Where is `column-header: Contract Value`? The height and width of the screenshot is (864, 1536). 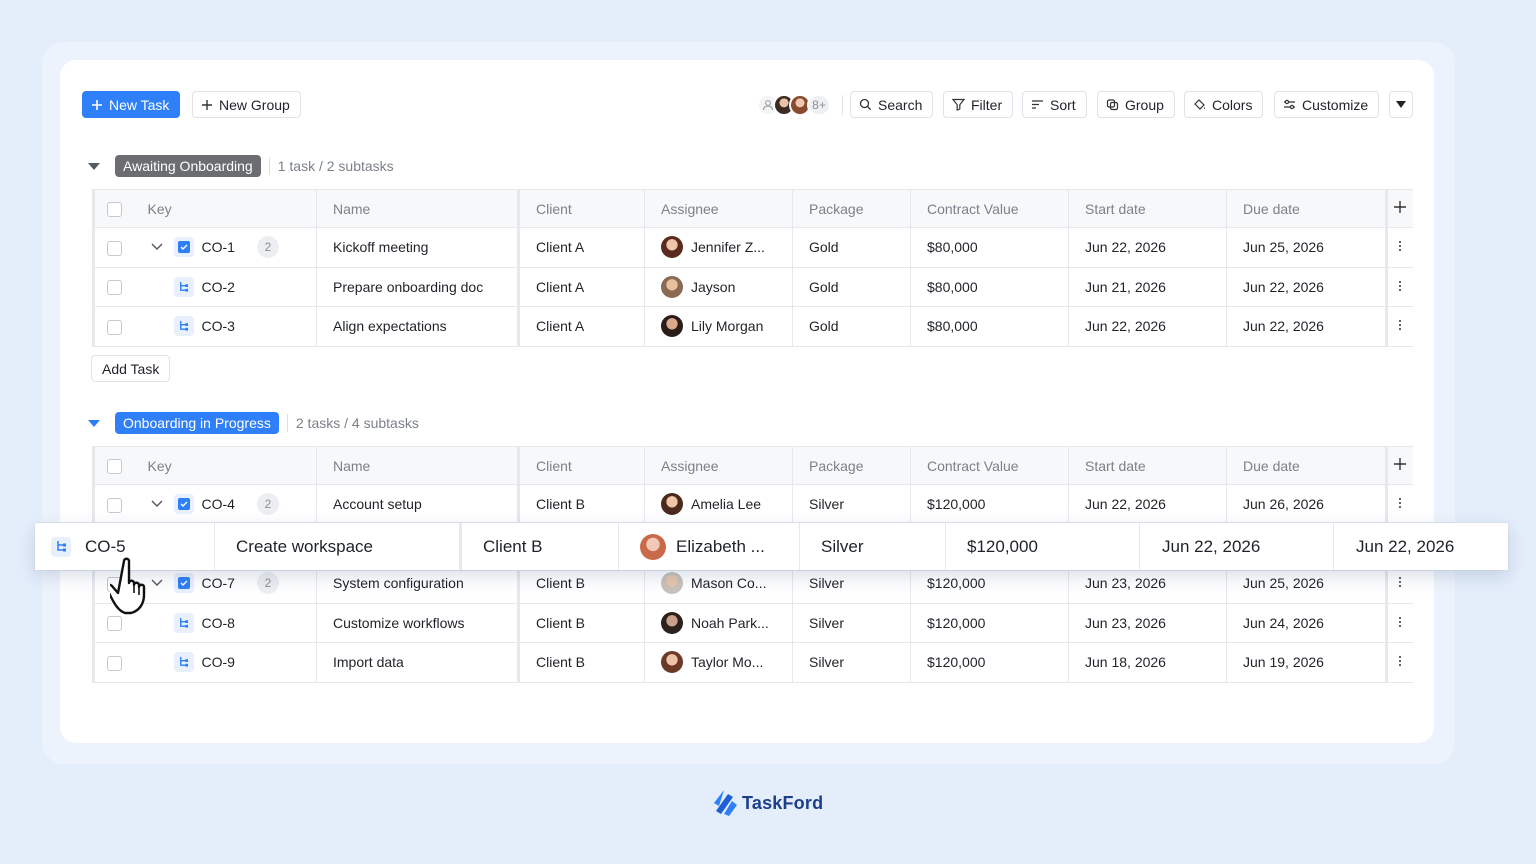 column-header: Contract Value is located at coordinates (989, 208).